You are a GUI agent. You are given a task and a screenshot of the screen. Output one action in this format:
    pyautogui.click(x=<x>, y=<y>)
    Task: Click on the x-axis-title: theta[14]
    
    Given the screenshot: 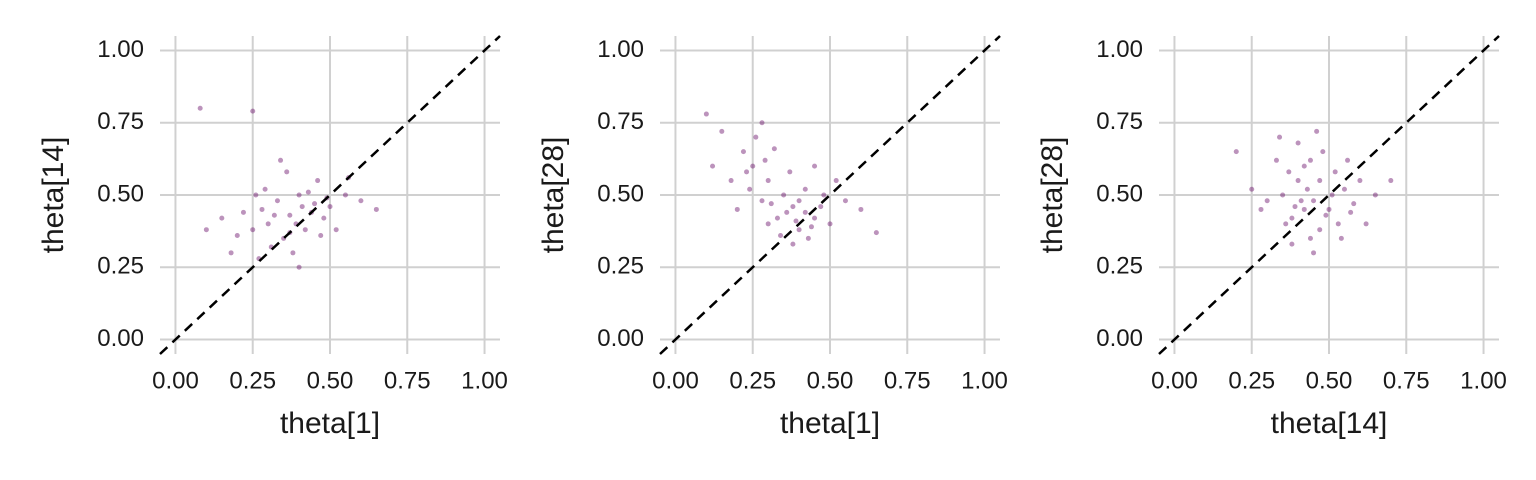 What is the action you would take?
    pyautogui.click(x=1329, y=423)
    